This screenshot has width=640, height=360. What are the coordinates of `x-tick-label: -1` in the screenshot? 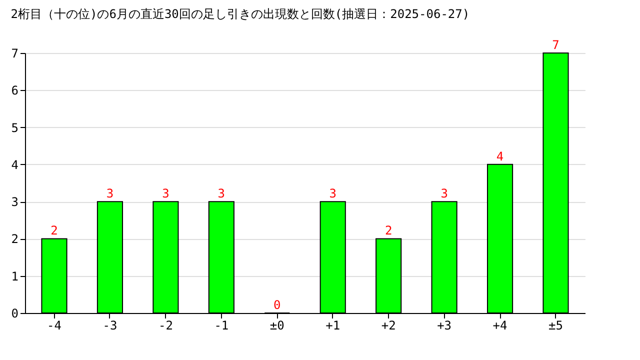 It's located at (221, 325).